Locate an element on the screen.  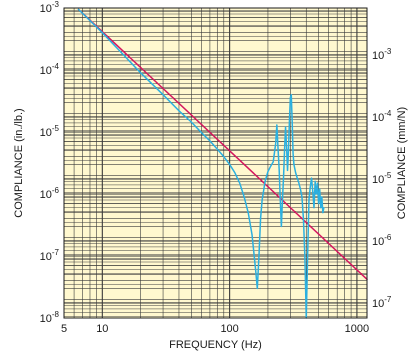
y2-tick-label: 10⁻⁷ is located at coordinates (382, 302).